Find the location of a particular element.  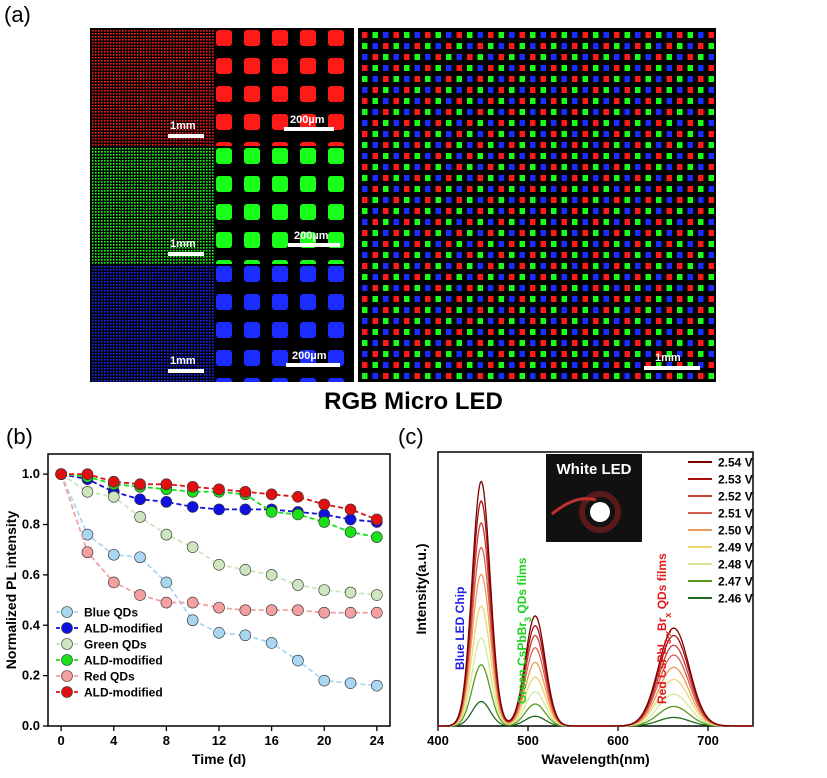

annotation-green-films: Green CsPbBr3 QDs films is located at coordinates (524, 630).